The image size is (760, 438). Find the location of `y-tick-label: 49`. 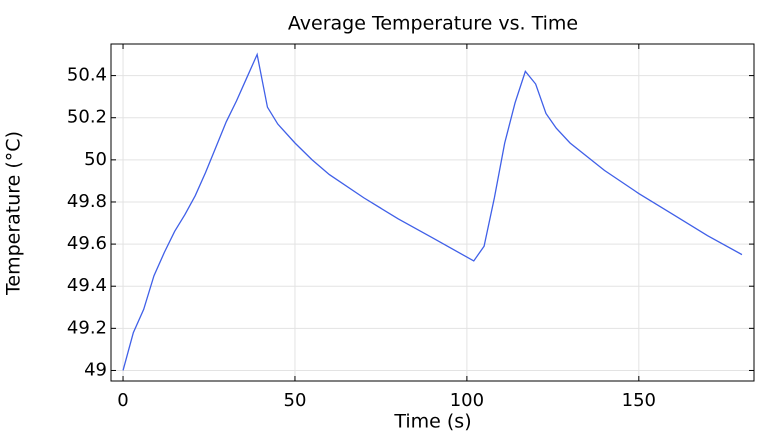

y-tick-label: 49 is located at coordinates (95, 369).